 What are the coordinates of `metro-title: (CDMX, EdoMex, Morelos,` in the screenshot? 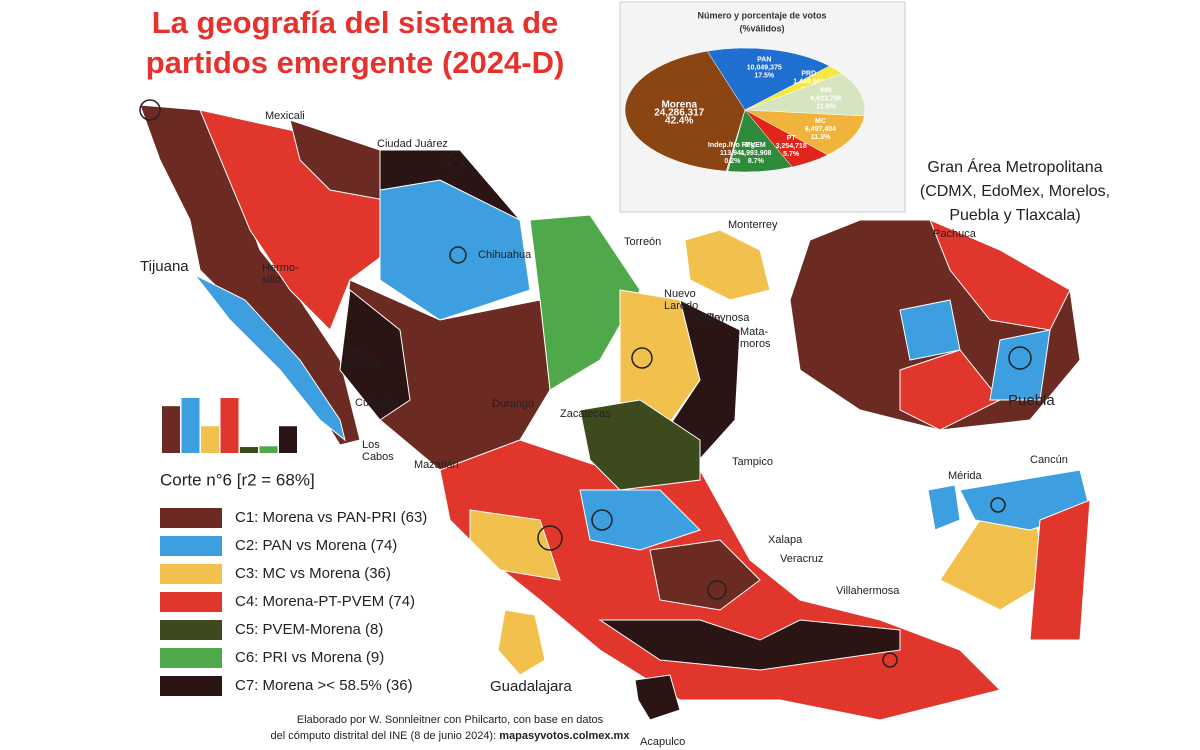 It's located at (1015, 191).